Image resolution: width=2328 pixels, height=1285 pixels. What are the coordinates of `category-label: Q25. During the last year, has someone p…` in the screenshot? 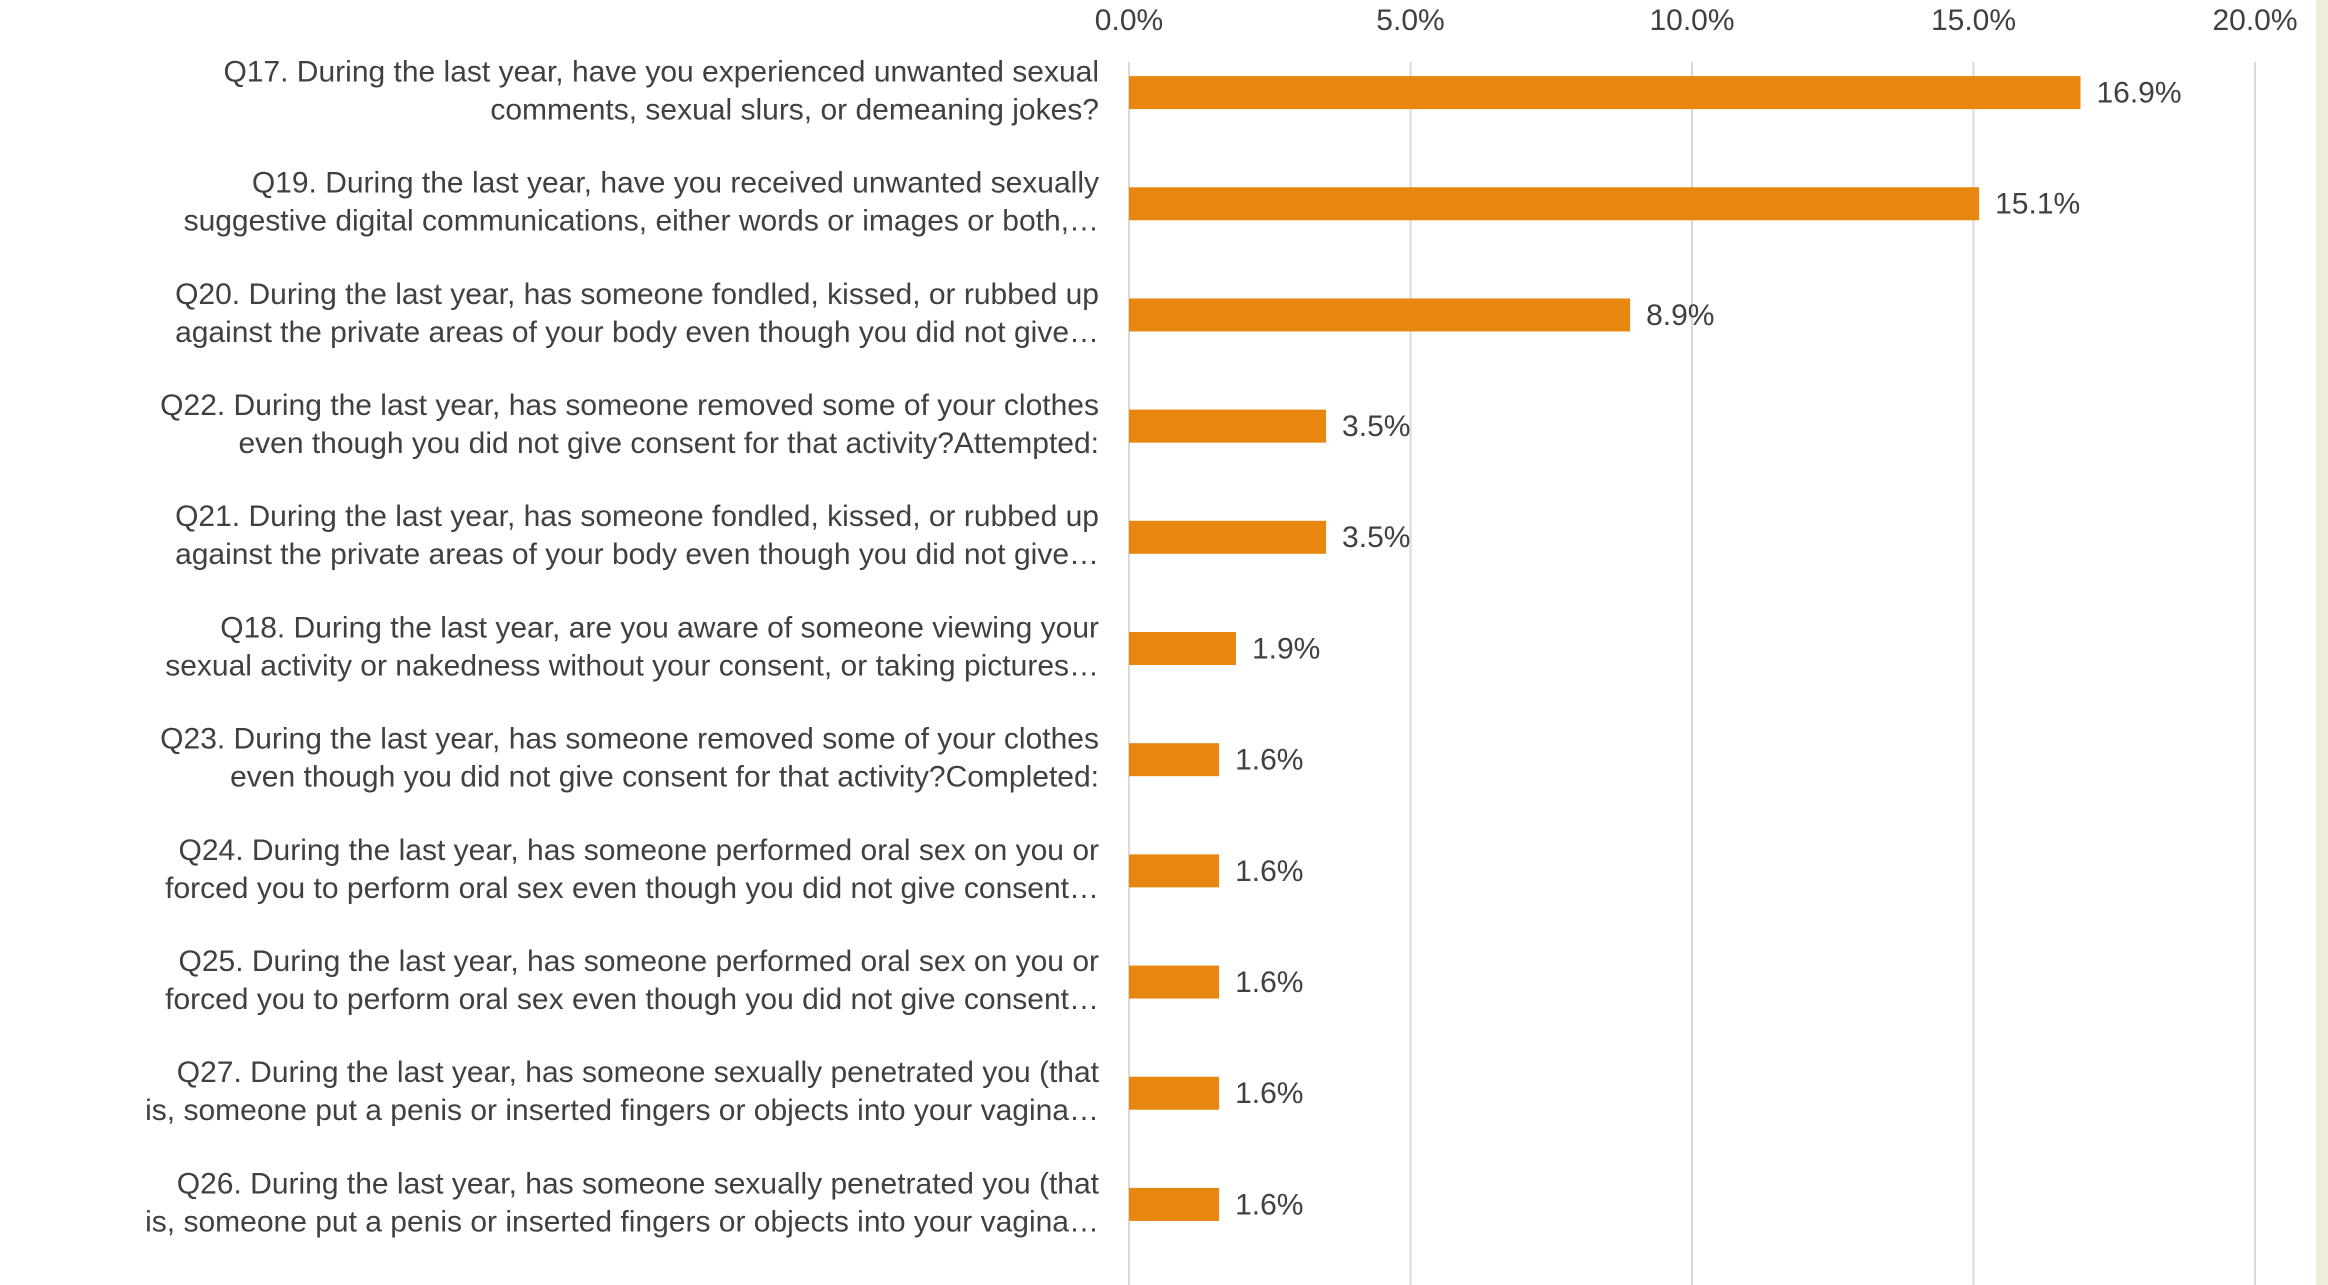 It's located at (639, 961).